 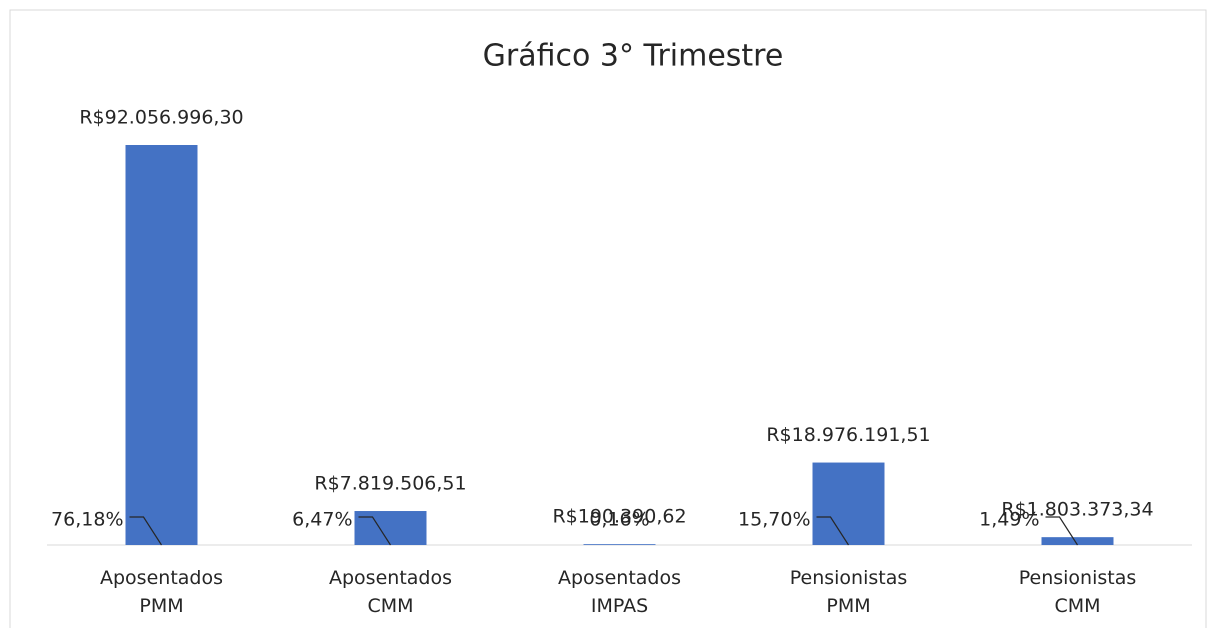 What do you see at coordinates (1009, 520) in the screenshot?
I see `percentage-label: 1,49%` at bounding box center [1009, 520].